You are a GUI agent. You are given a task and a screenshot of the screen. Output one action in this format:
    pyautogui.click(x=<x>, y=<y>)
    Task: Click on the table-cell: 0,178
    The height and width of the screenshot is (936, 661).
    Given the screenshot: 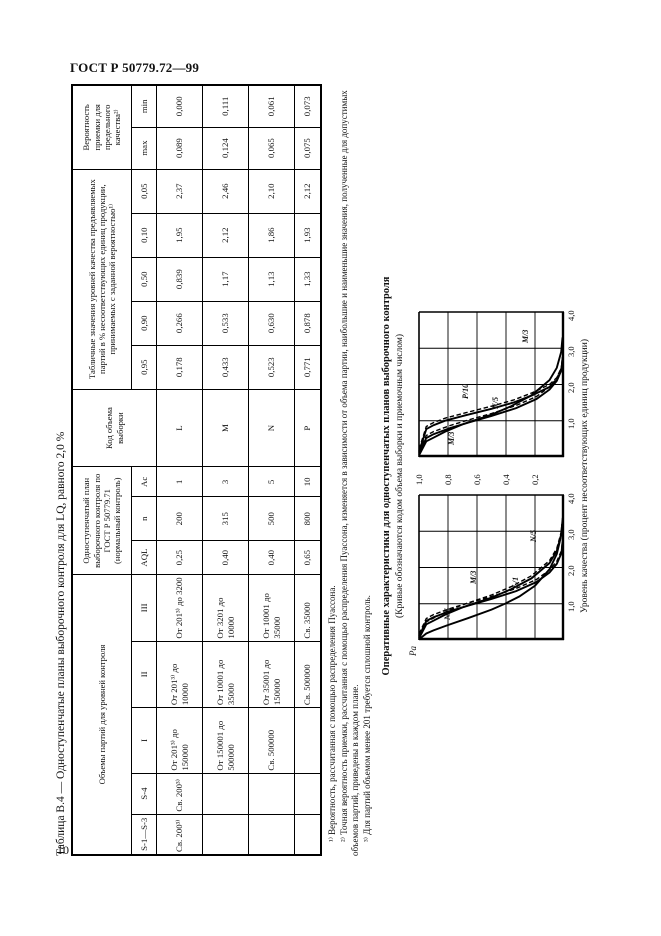 What is the action you would take?
    pyautogui.click(x=179, y=367)
    